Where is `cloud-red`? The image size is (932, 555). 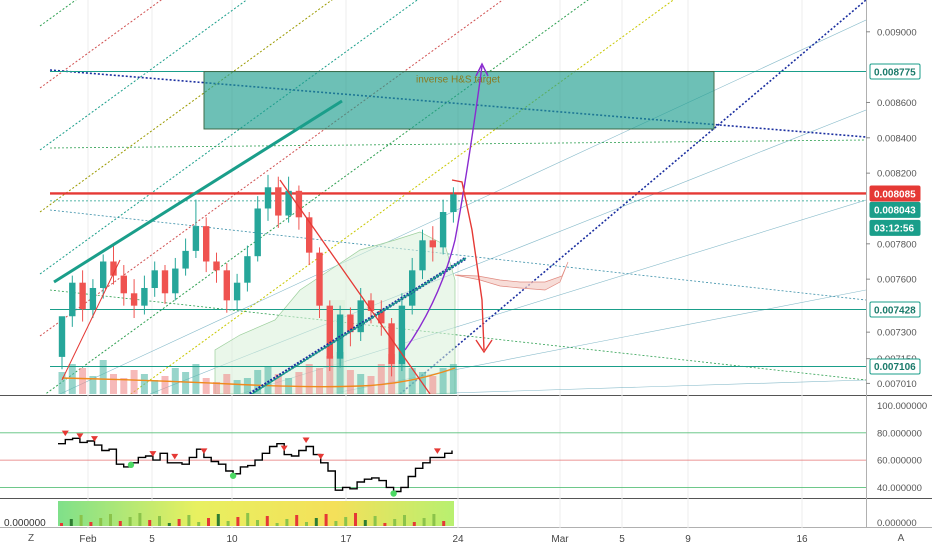 cloud-red is located at coordinates (511, 276).